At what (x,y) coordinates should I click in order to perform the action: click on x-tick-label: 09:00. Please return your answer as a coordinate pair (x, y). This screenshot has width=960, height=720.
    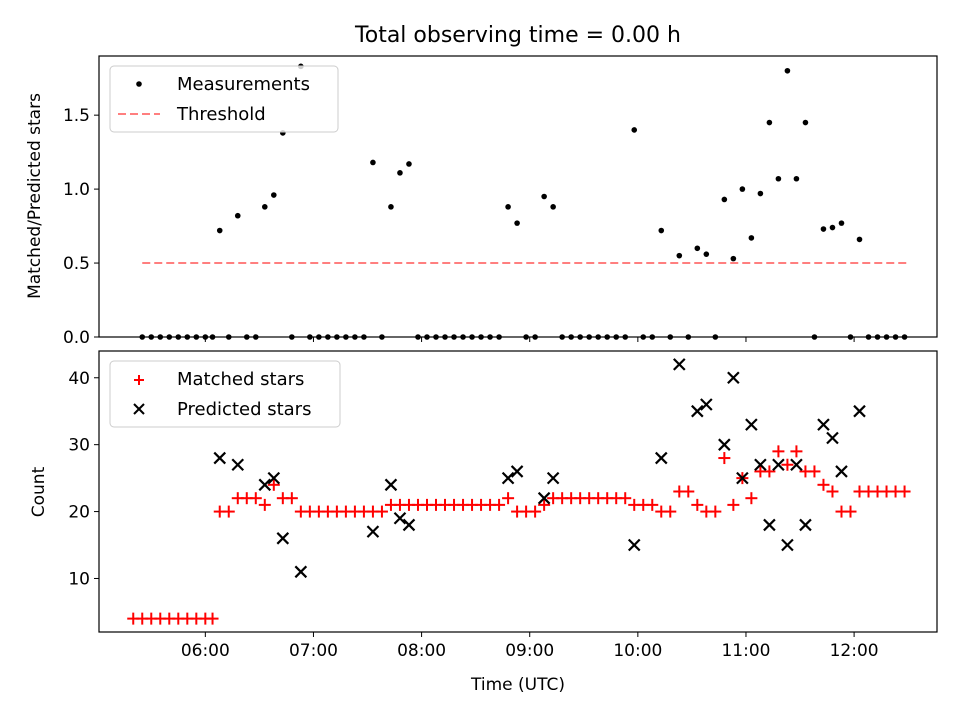
    Looking at the image, I should click on (529, 651).